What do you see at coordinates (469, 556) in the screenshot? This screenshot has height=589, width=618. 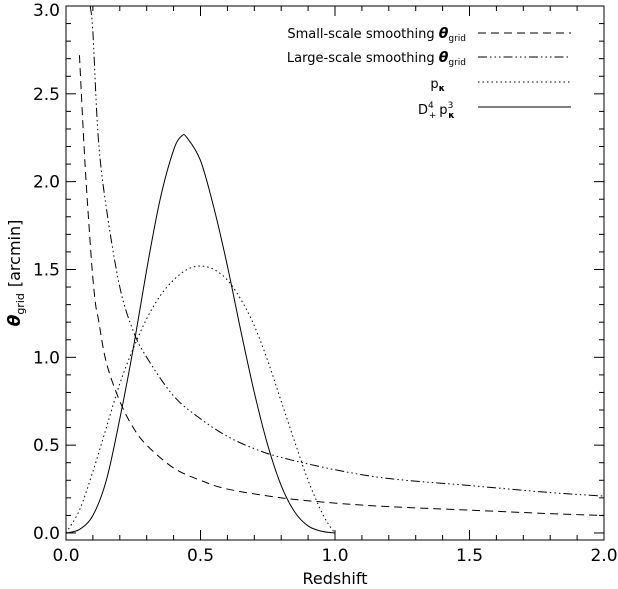 I see `x-tick-label: 1.5` at bounding box center [469, 556].